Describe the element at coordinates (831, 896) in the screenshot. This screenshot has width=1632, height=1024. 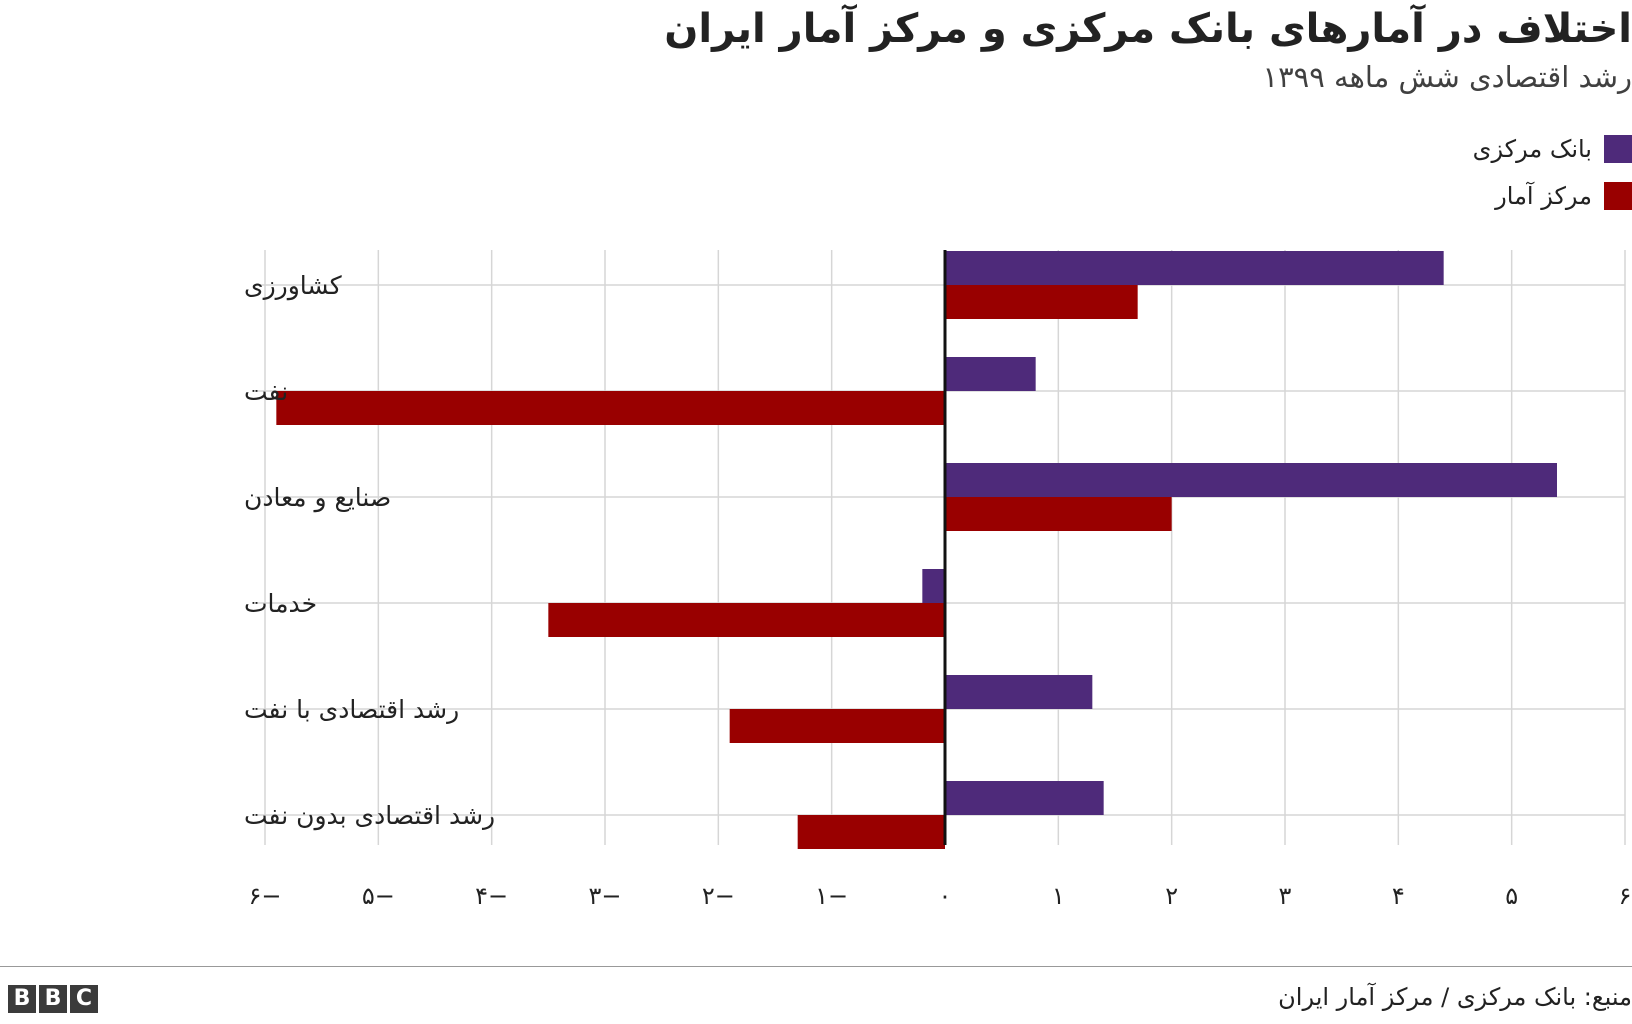
I see `x-tick-label: ۱−` at that location.